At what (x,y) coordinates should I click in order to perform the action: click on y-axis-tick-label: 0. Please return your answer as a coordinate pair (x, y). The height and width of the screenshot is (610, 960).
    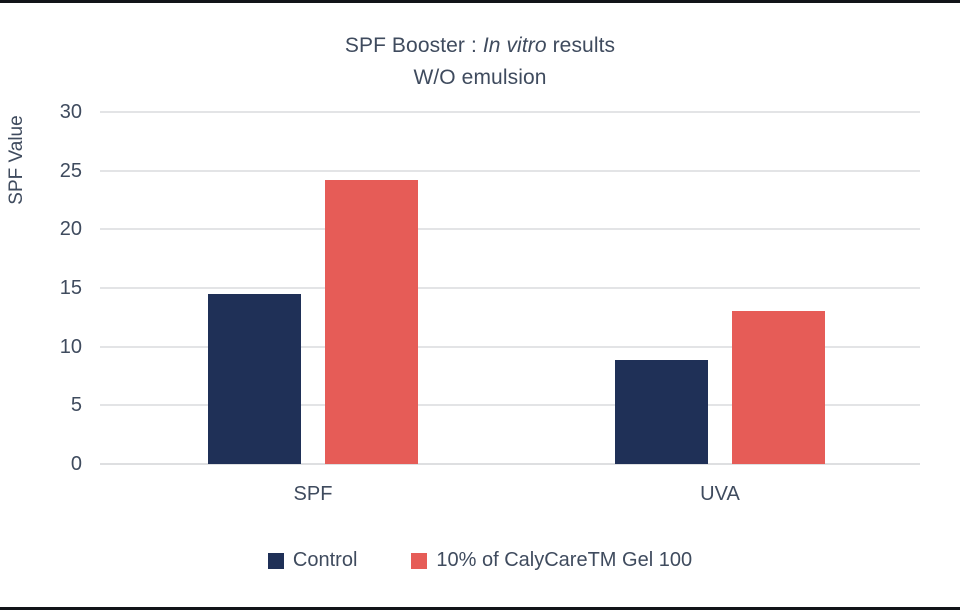
    Looking at the image, I should click on (76, 464).